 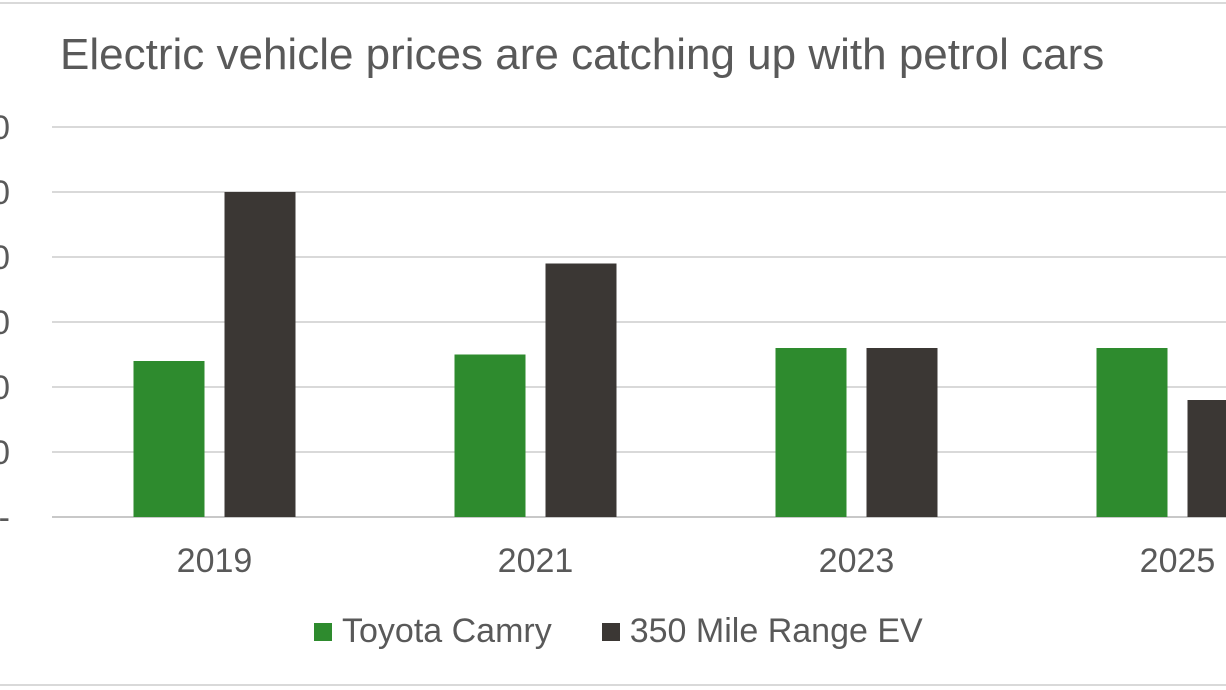 I want to click on legend-item-toyota-camry: Toyota Camry, so click(x=433, y=631).